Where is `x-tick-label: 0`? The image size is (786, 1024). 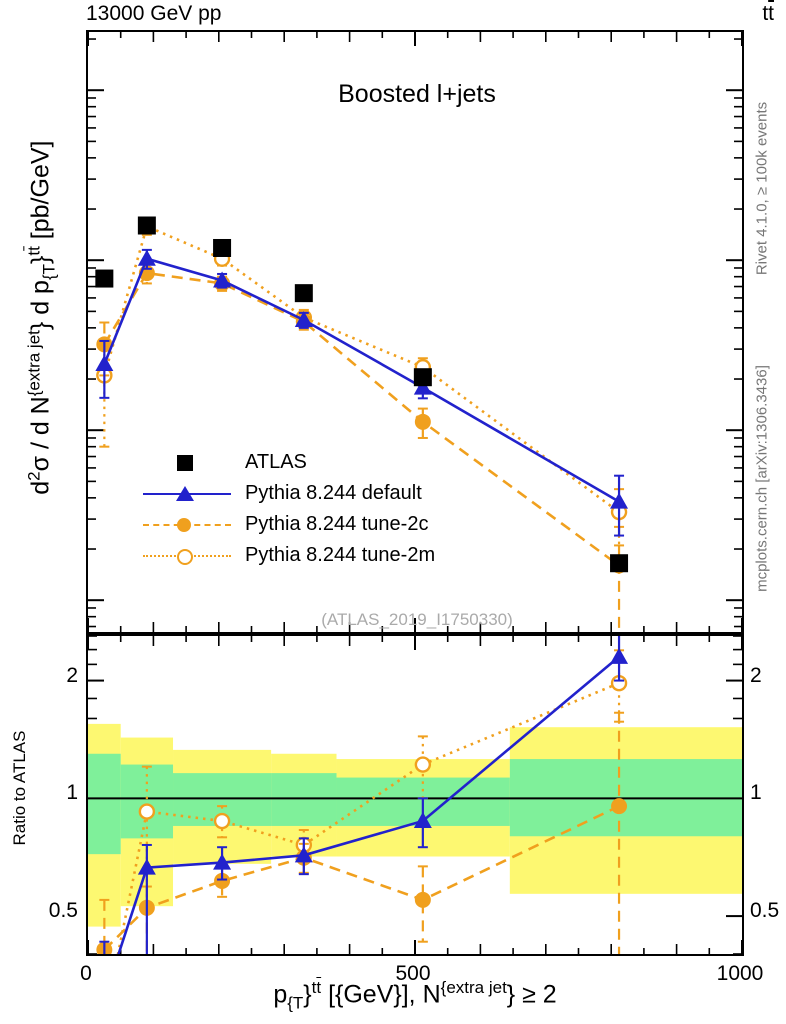 x-tick-label: 0 is located at coordinates (86, 973).